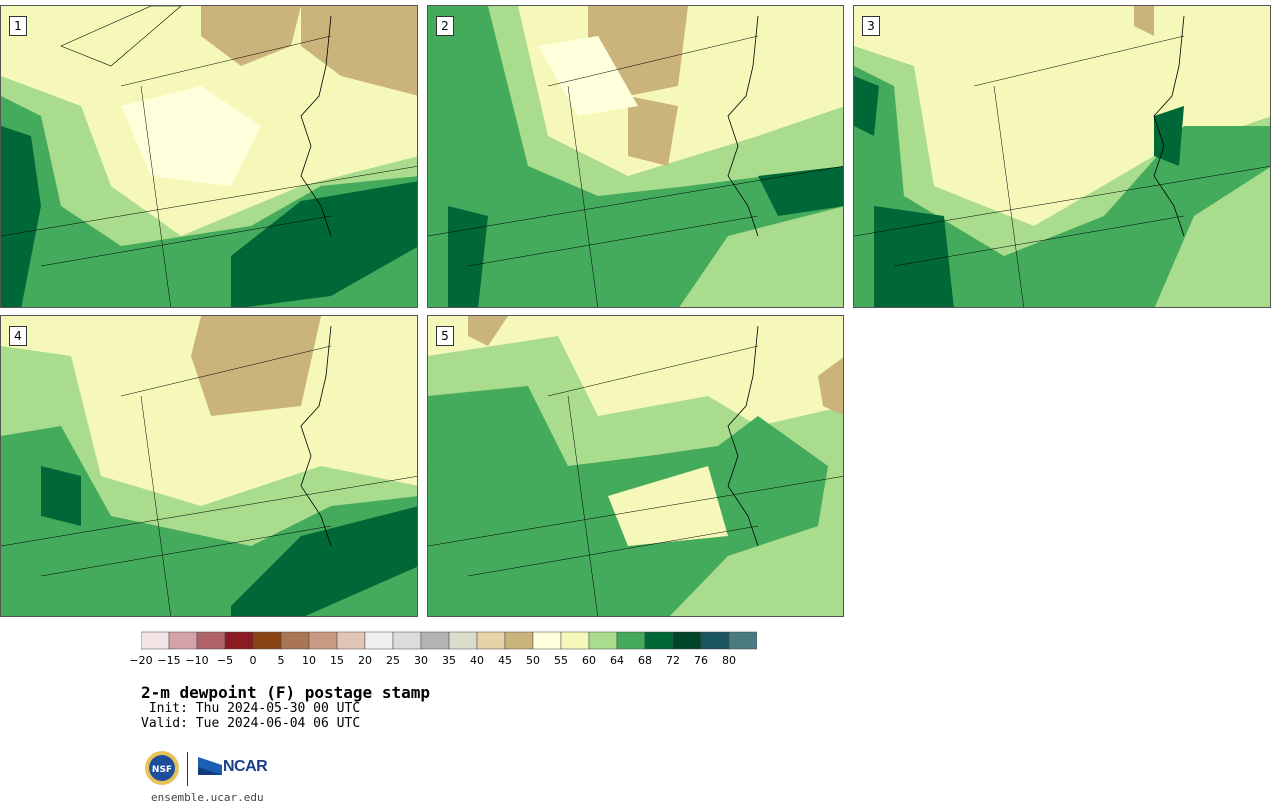 The height and width of the screenshot is (809, 1280). What do you see at coordinates (445, 336) in the screenshot?
I see `panel-label: 5` at bounding box center [445, 336].